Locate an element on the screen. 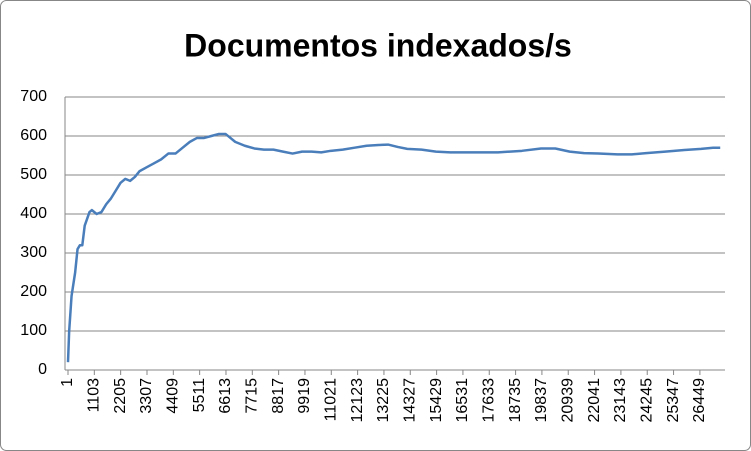 The height and width of the screenshot is (451, 751). y-tick-label: 500 is located at coordinates (33, 174).